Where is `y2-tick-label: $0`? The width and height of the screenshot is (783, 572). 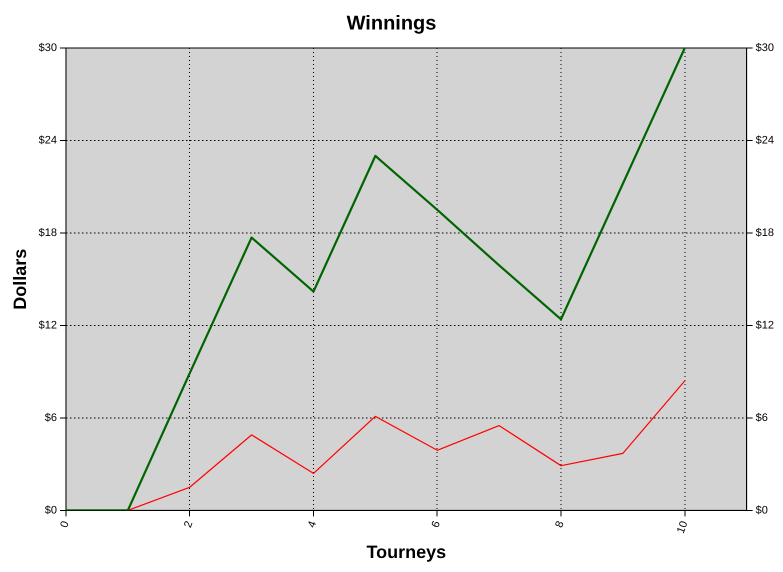
y2-tick-label: $0 is located at coordinates (762, 510).